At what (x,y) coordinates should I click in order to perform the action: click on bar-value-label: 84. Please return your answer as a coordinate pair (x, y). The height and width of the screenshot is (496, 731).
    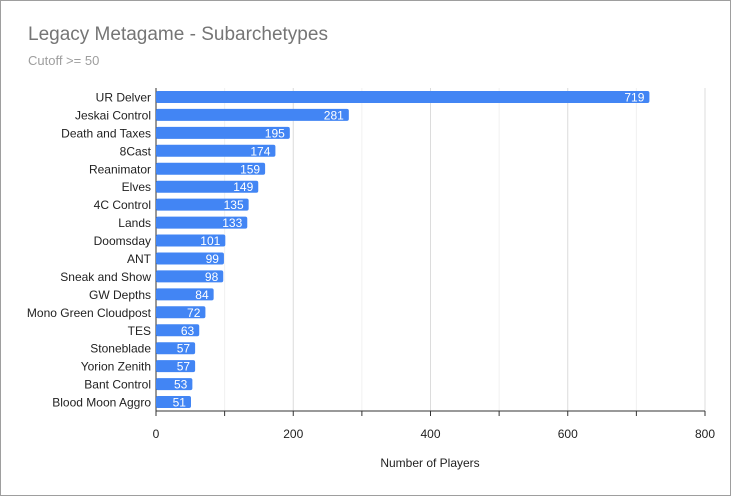
    Looking at the image, I should click on (202, 295).